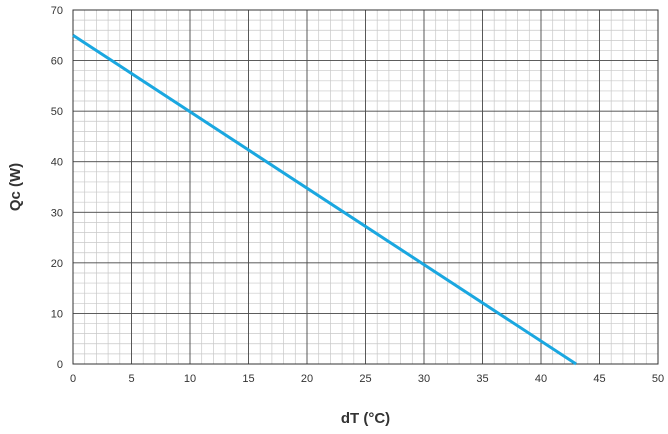 This screenshot has width=668, height=434. Describe the element at coordinates (60, 365) in the screenshot. I see `y-tick-label: 0` at that location.